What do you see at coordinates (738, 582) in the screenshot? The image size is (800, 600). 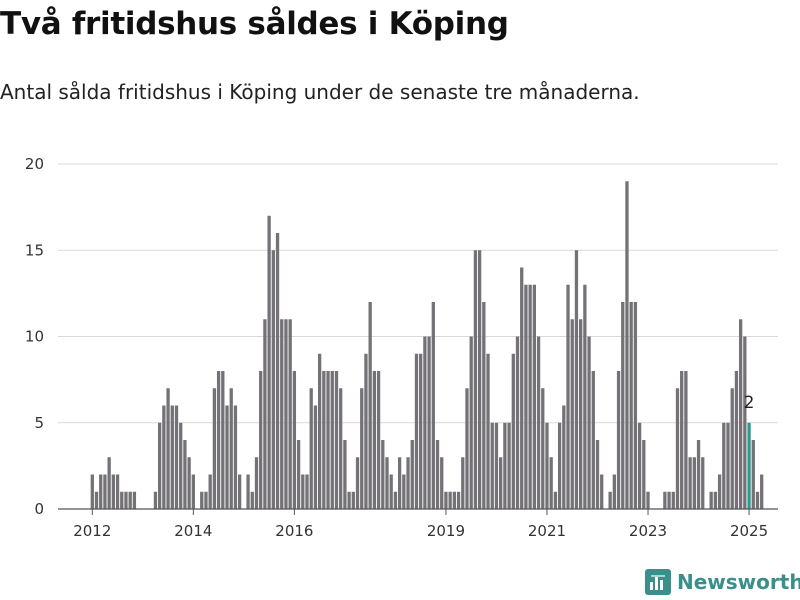 I see `brand-name: Newsworthy` at bounding box center [738, 582].